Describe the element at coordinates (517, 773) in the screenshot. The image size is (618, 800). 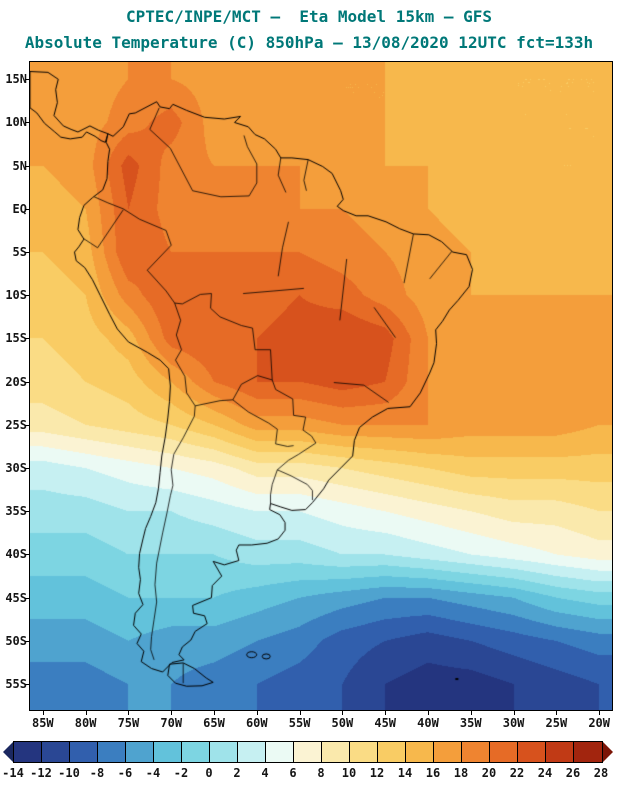
I see `colorbar-tick-label: 22` at that location.